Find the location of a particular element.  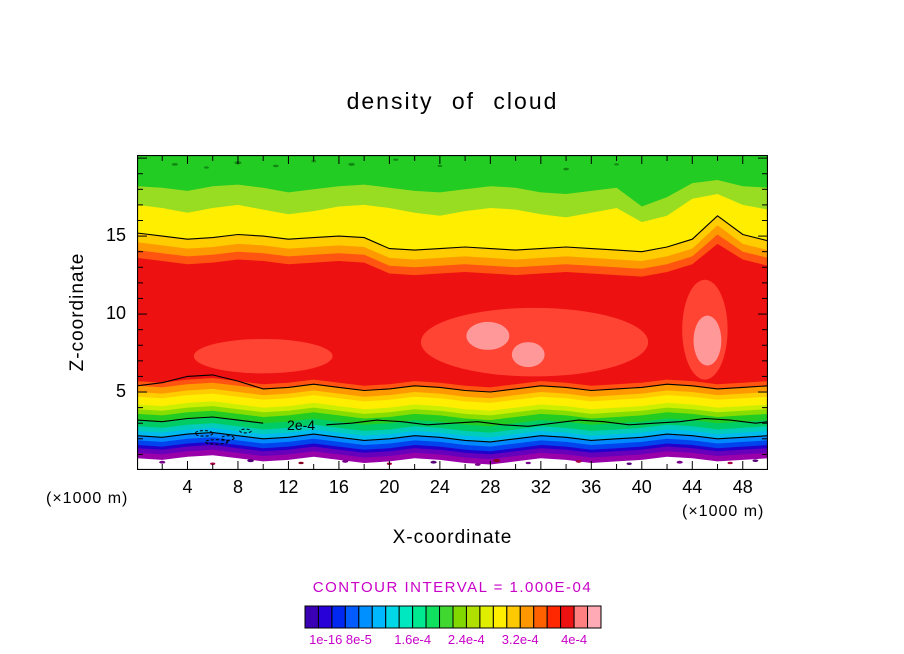

colorbar-tick-label: 2.4e-4 is located at coordinates (466, 639).